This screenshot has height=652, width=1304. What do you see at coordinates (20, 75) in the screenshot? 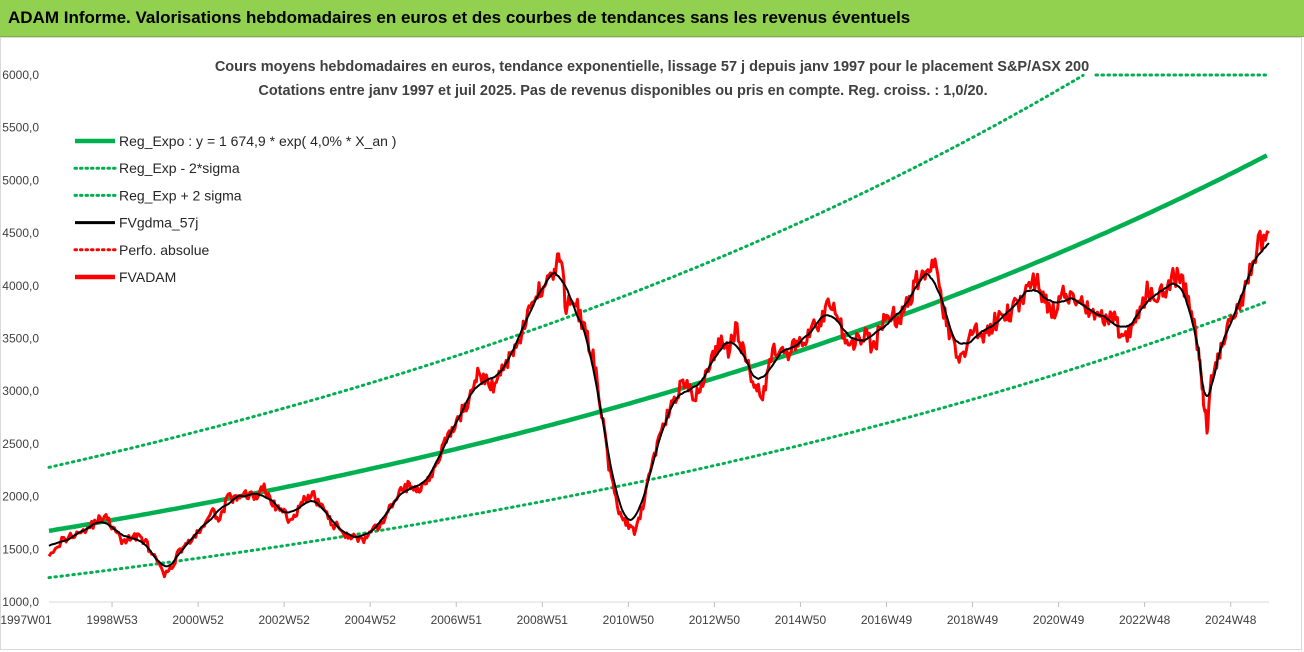
I see `y-tick-label: 6000,0` at bounding box center [20, 75].